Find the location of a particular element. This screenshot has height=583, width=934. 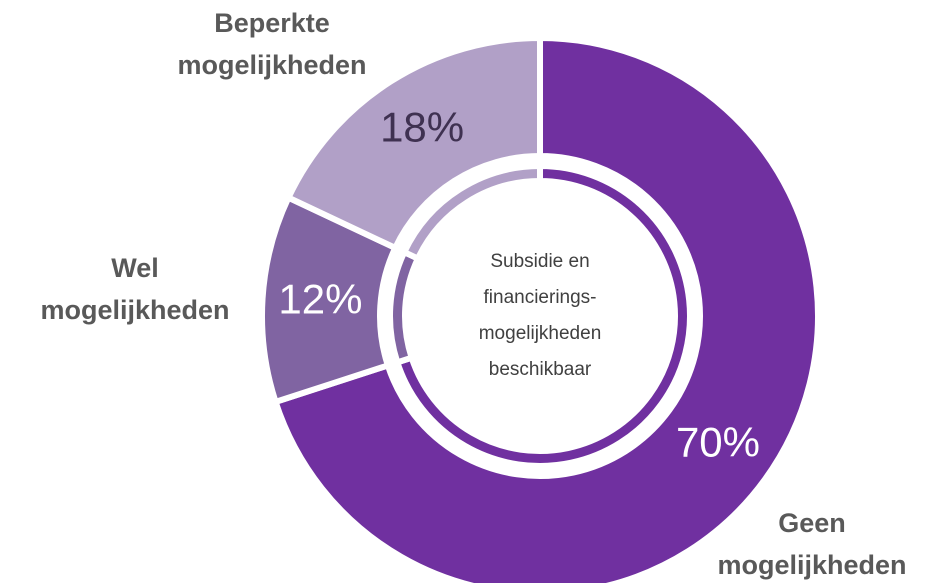

category-label: Beperkte mogelijkheden is located at coordinates (271, 44).